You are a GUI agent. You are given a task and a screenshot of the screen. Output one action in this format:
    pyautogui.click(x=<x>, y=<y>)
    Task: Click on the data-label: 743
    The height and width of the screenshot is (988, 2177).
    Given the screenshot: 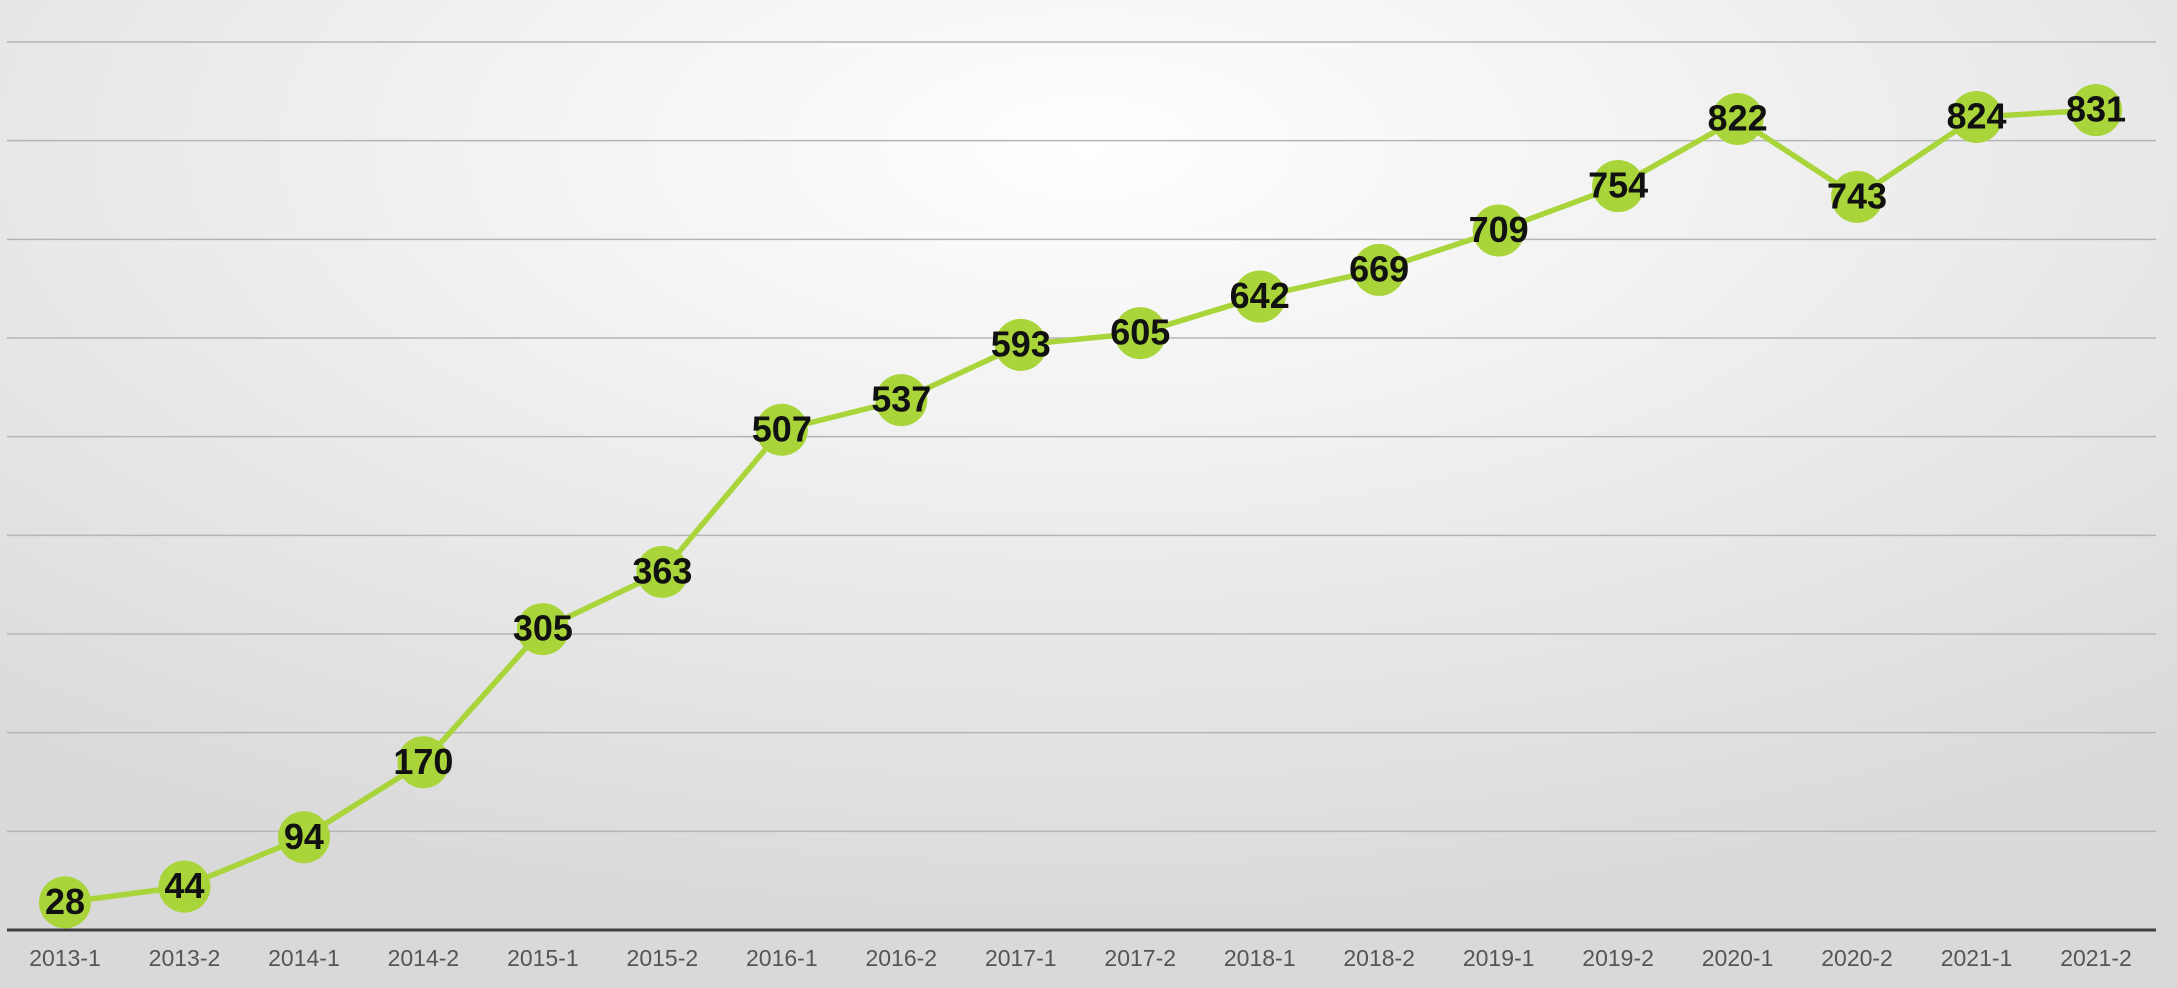 What is the action you would take?
    pyautogui.click(x=1857, y=195)
    